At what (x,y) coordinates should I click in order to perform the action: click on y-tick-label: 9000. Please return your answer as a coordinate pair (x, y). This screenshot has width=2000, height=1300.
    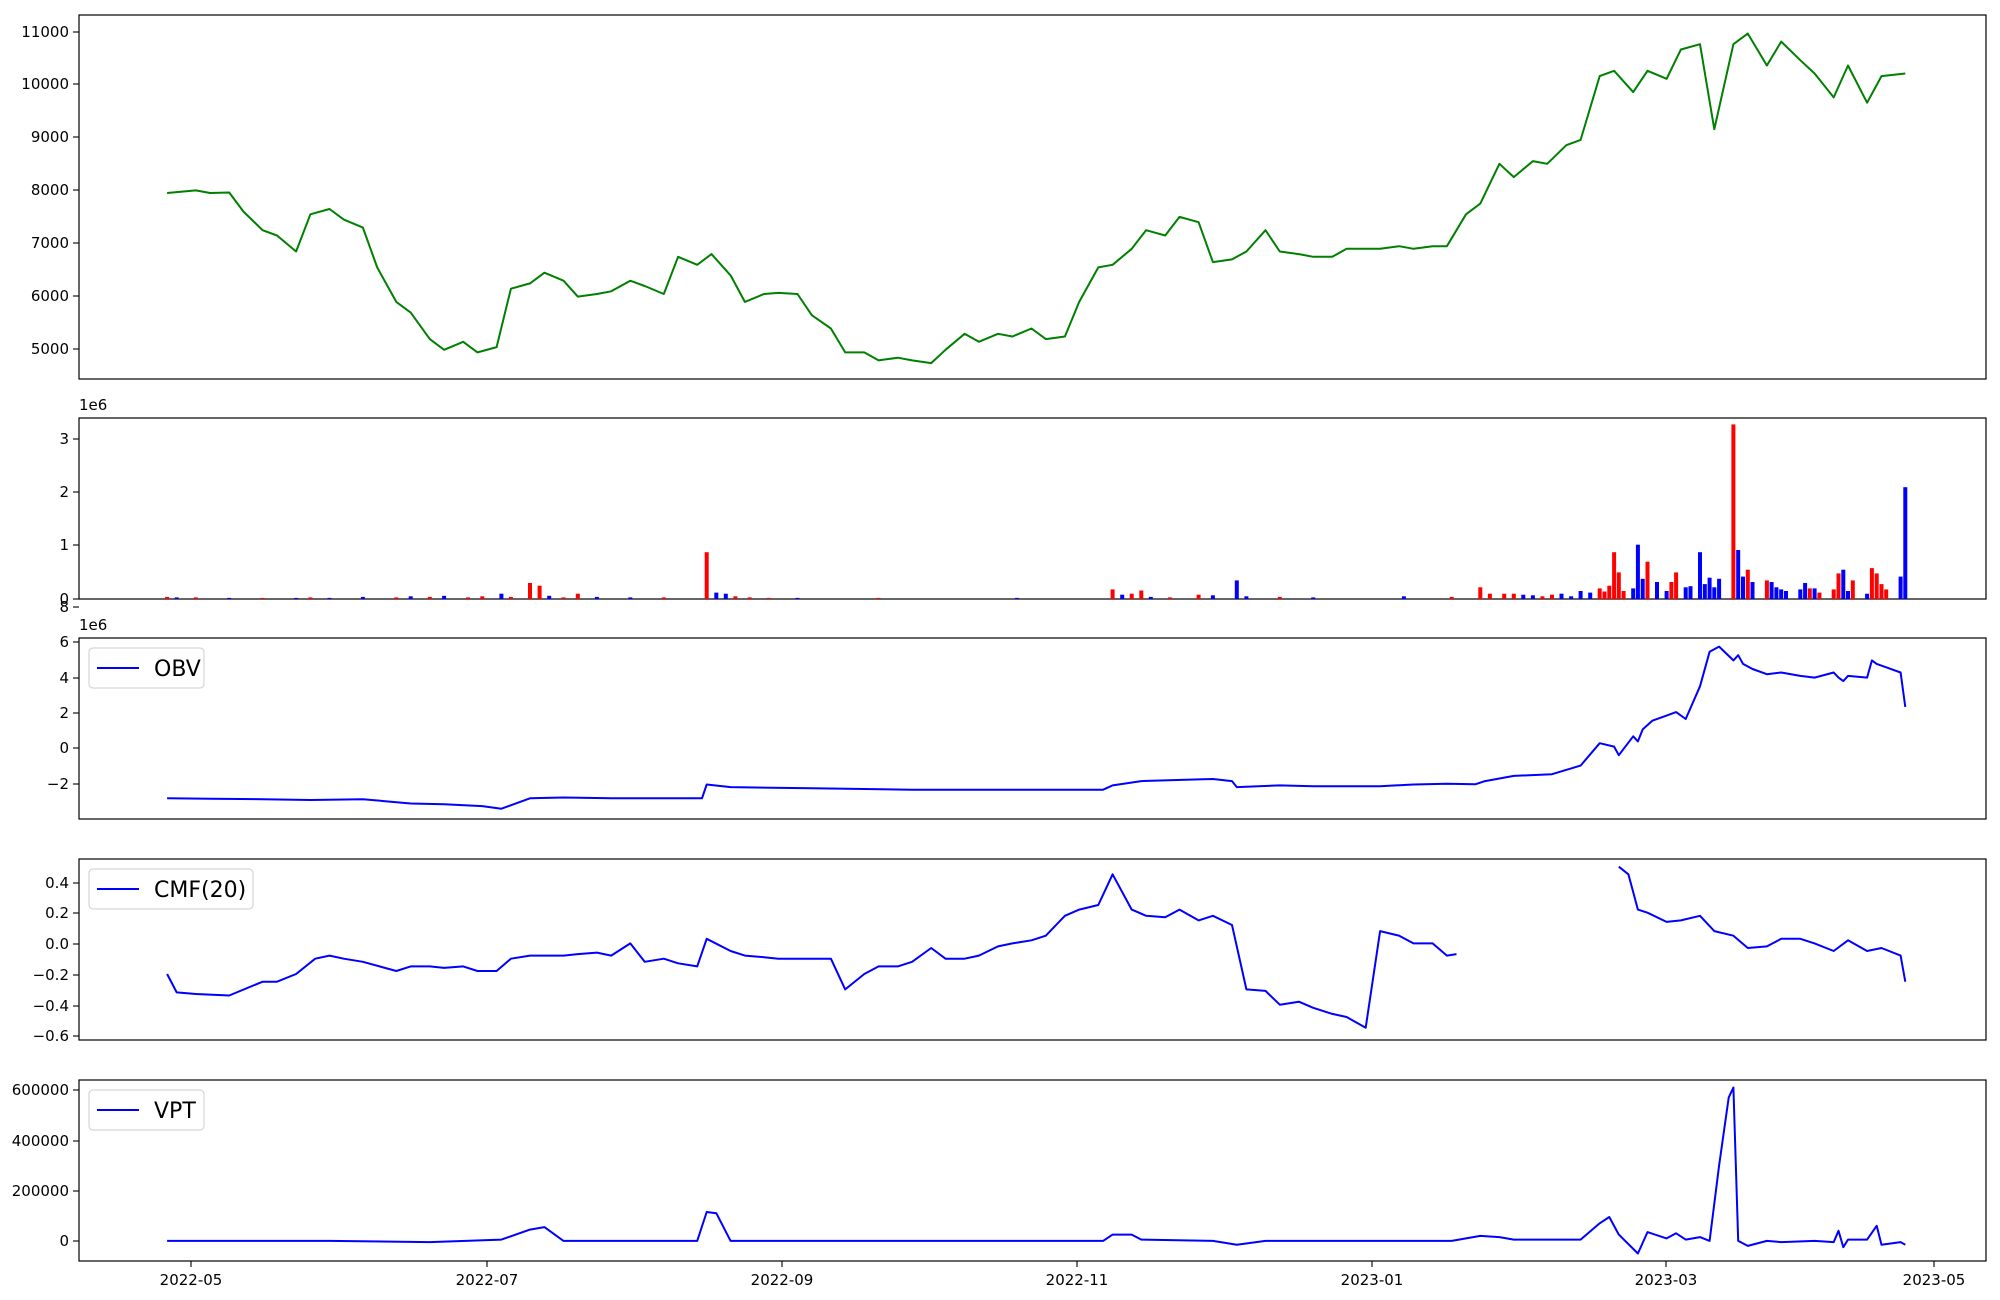
    Looking at the image, I should click on (50, 137).